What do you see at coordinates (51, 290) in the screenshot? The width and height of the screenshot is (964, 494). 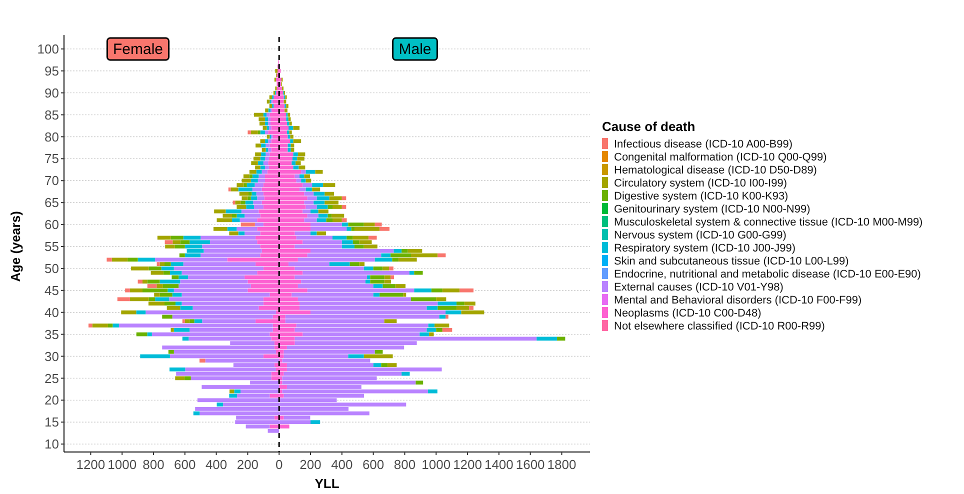 I see `y-tick-label: 45` at bounding box center [51, 290].